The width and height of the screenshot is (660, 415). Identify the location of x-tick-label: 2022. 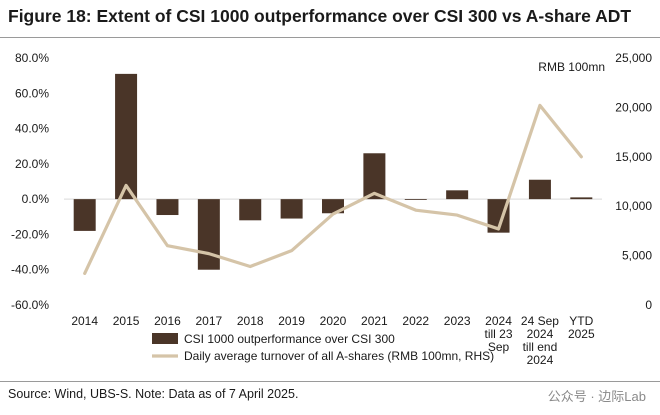
(415, 321).